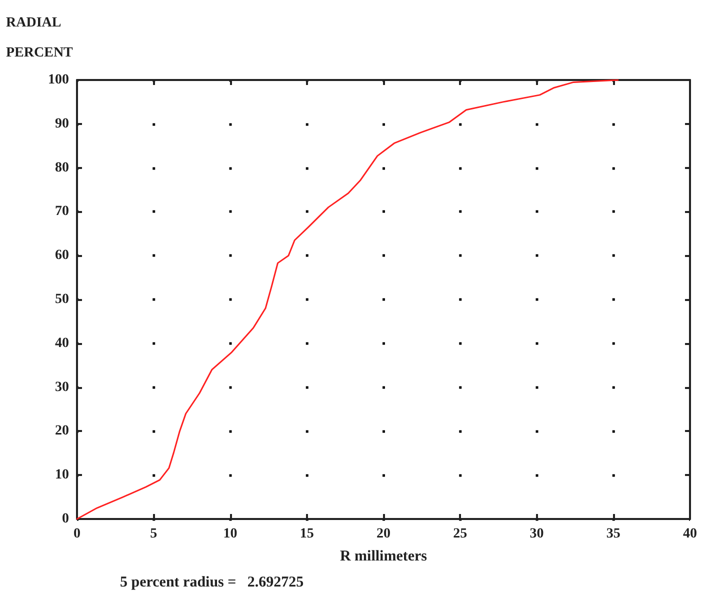 This screenshot has height=605, width=704. What do you see at coordinates (58, 80) in the screenshot?
I see `y-tick-label: 100` at bounding box center [58, 80].